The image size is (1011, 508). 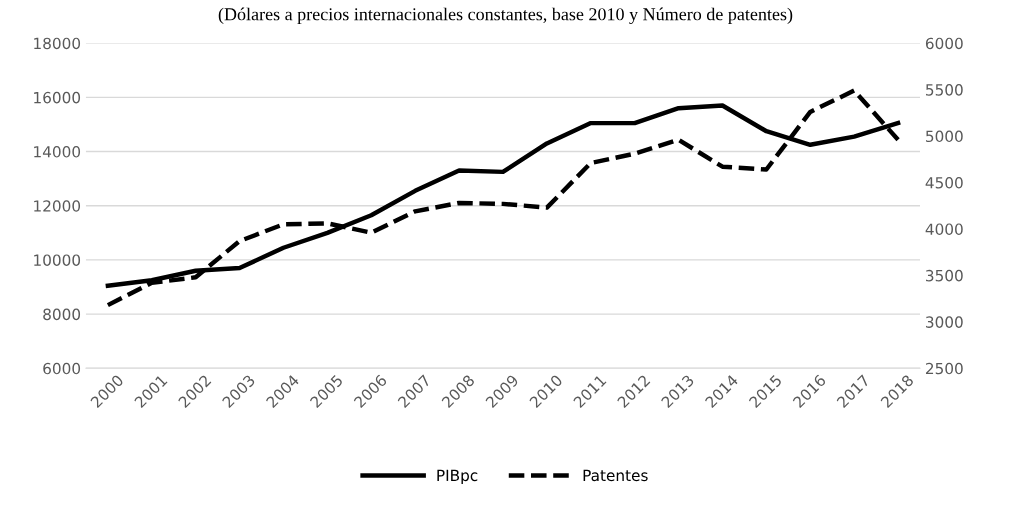 What do you see at coordinates (944, 275) in the screenshot?
I see `y2-tick-label: 3500` at bounding box center [944, 275].